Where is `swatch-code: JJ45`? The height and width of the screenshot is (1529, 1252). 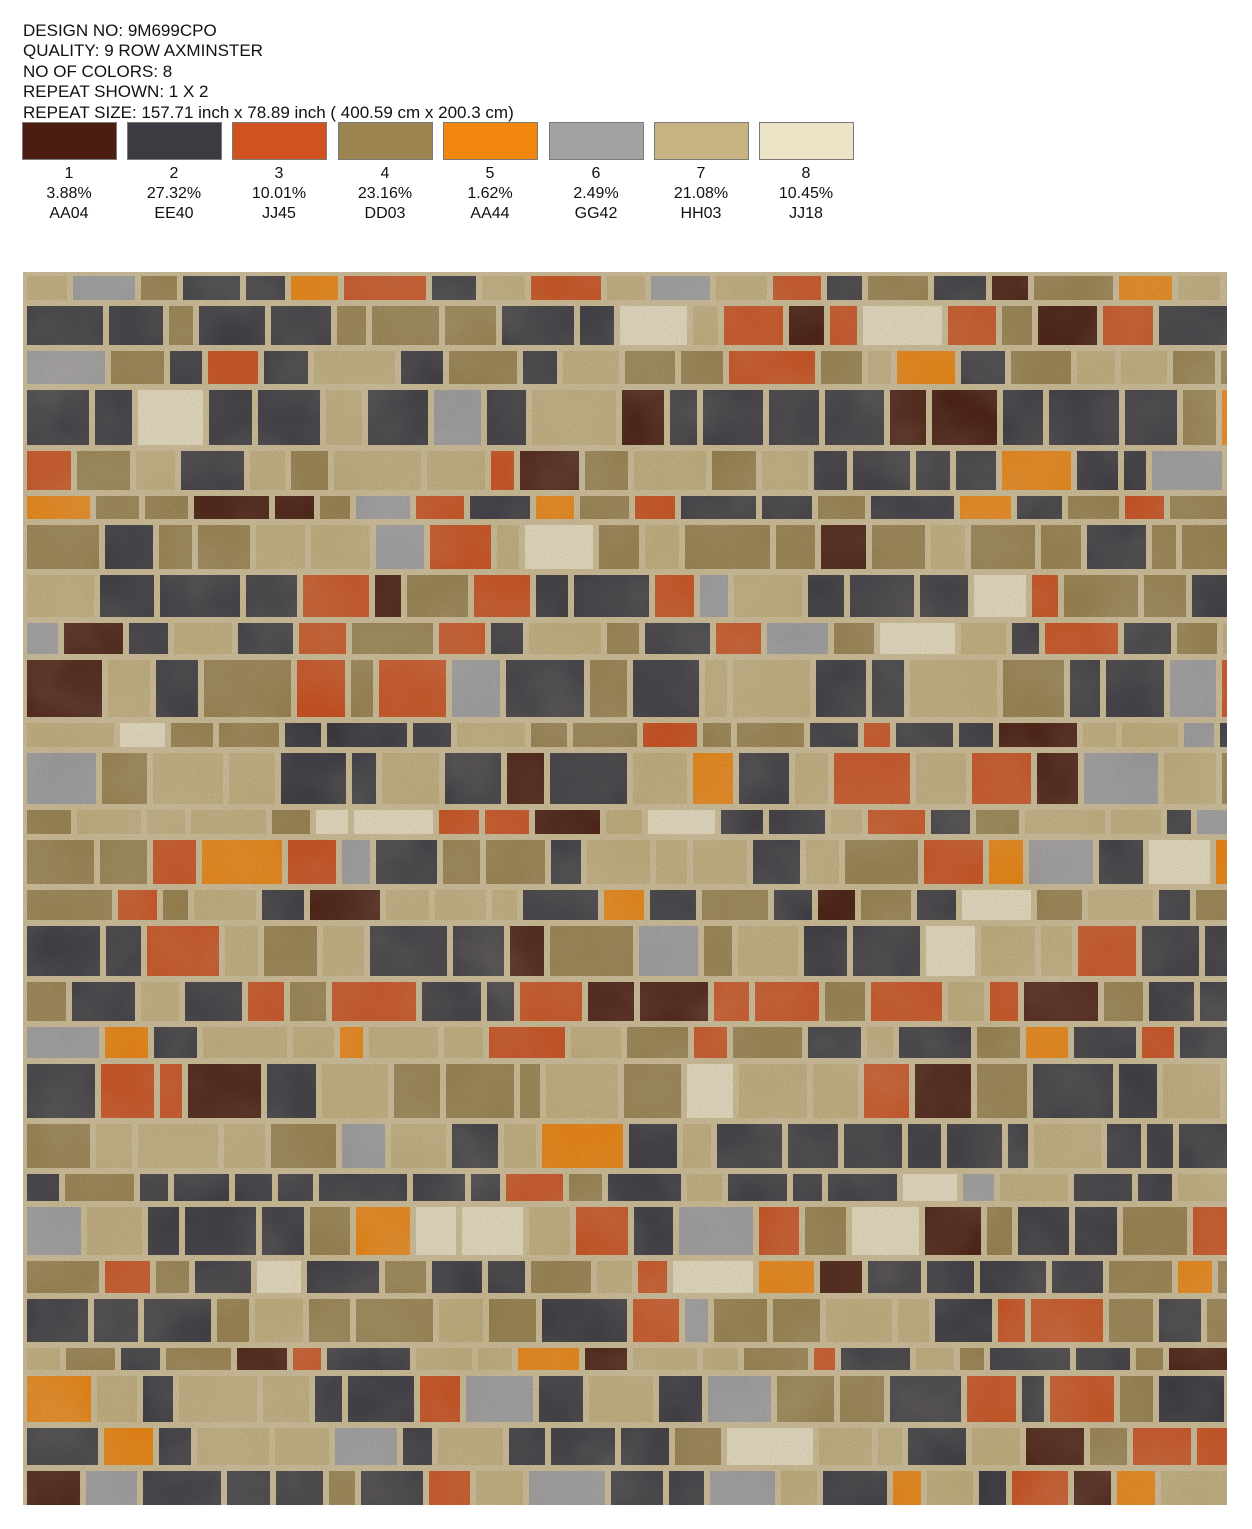 swatch-code: JJ45 is located at coordinates (279, 213).